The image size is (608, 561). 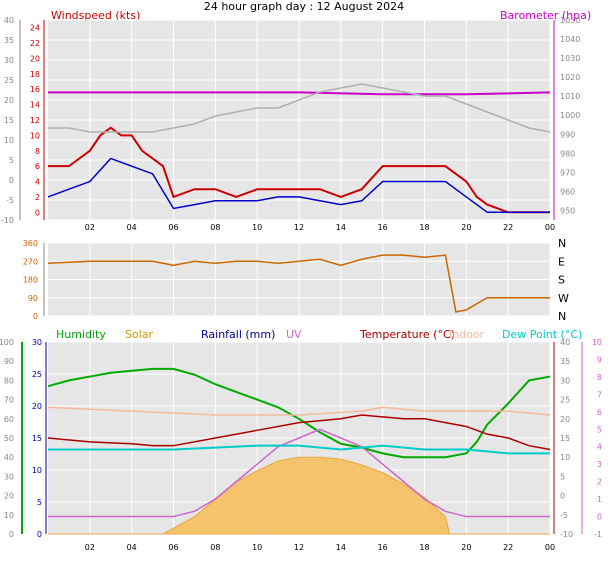 I want to click on y-tick-label-right: 960, so click(x=567, y=191).